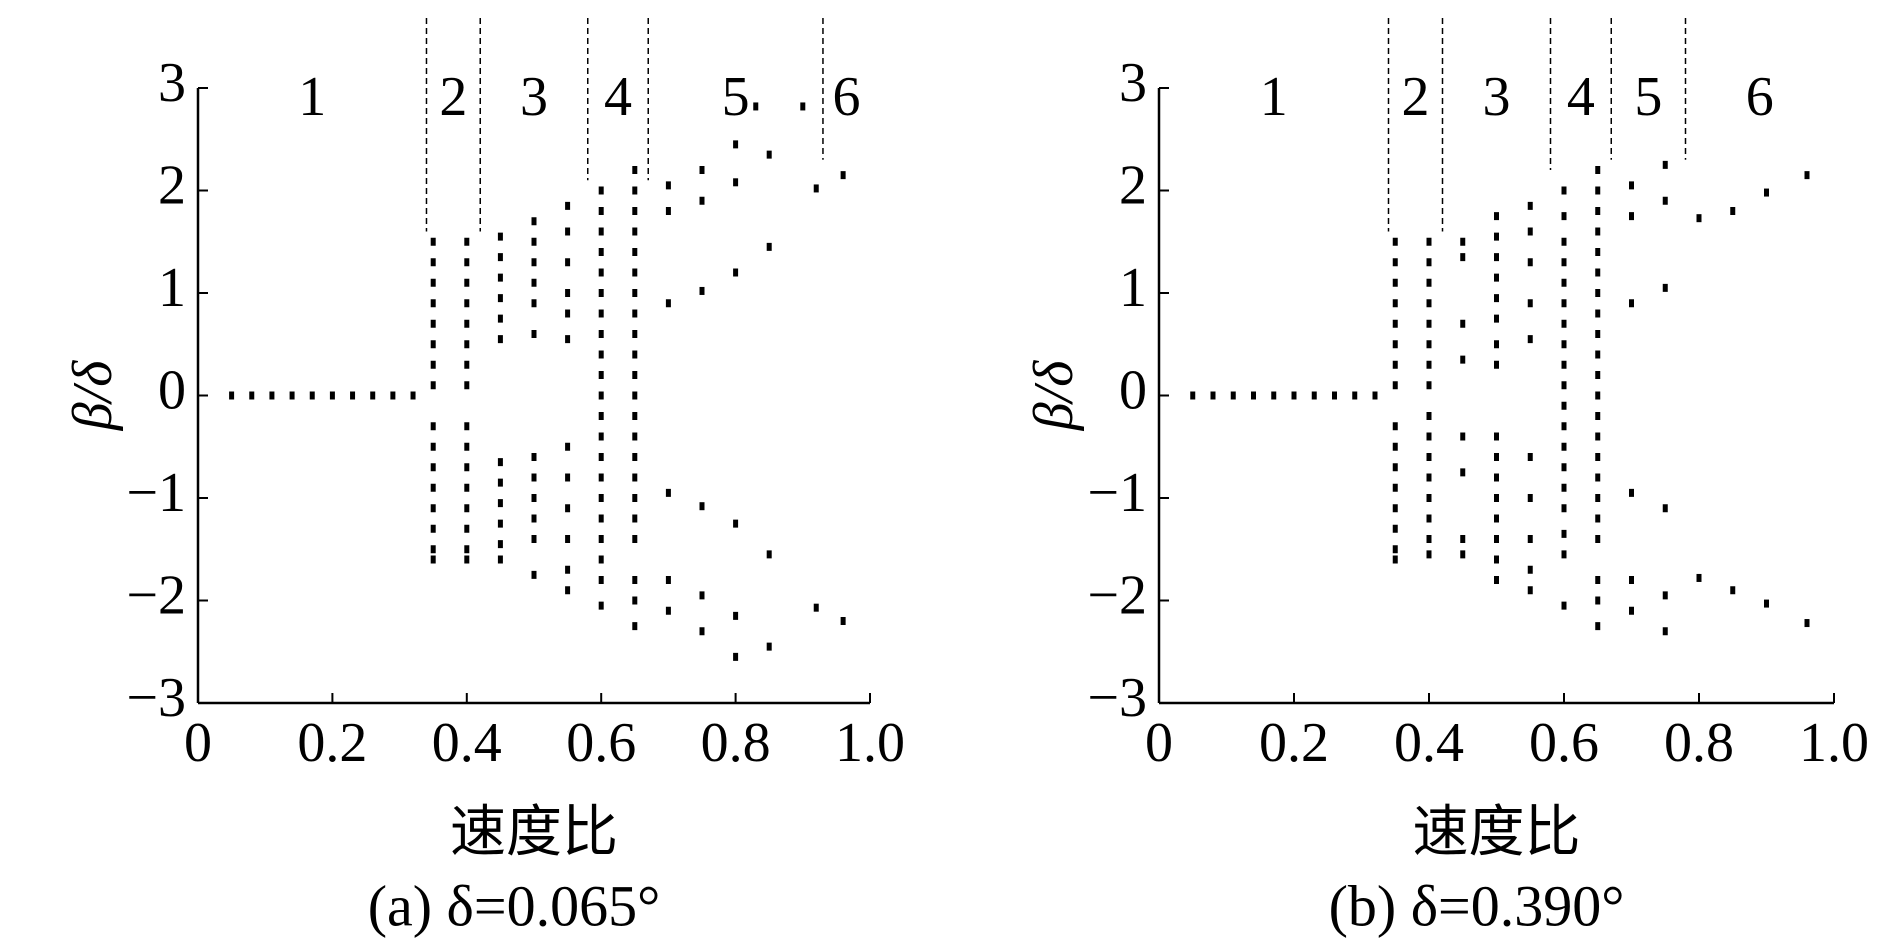 The image size is (1890, 945). What do you see at coordinates (453, 97) in the screenshot?
I see `region-label: 2` at bounding box center [453, 97].